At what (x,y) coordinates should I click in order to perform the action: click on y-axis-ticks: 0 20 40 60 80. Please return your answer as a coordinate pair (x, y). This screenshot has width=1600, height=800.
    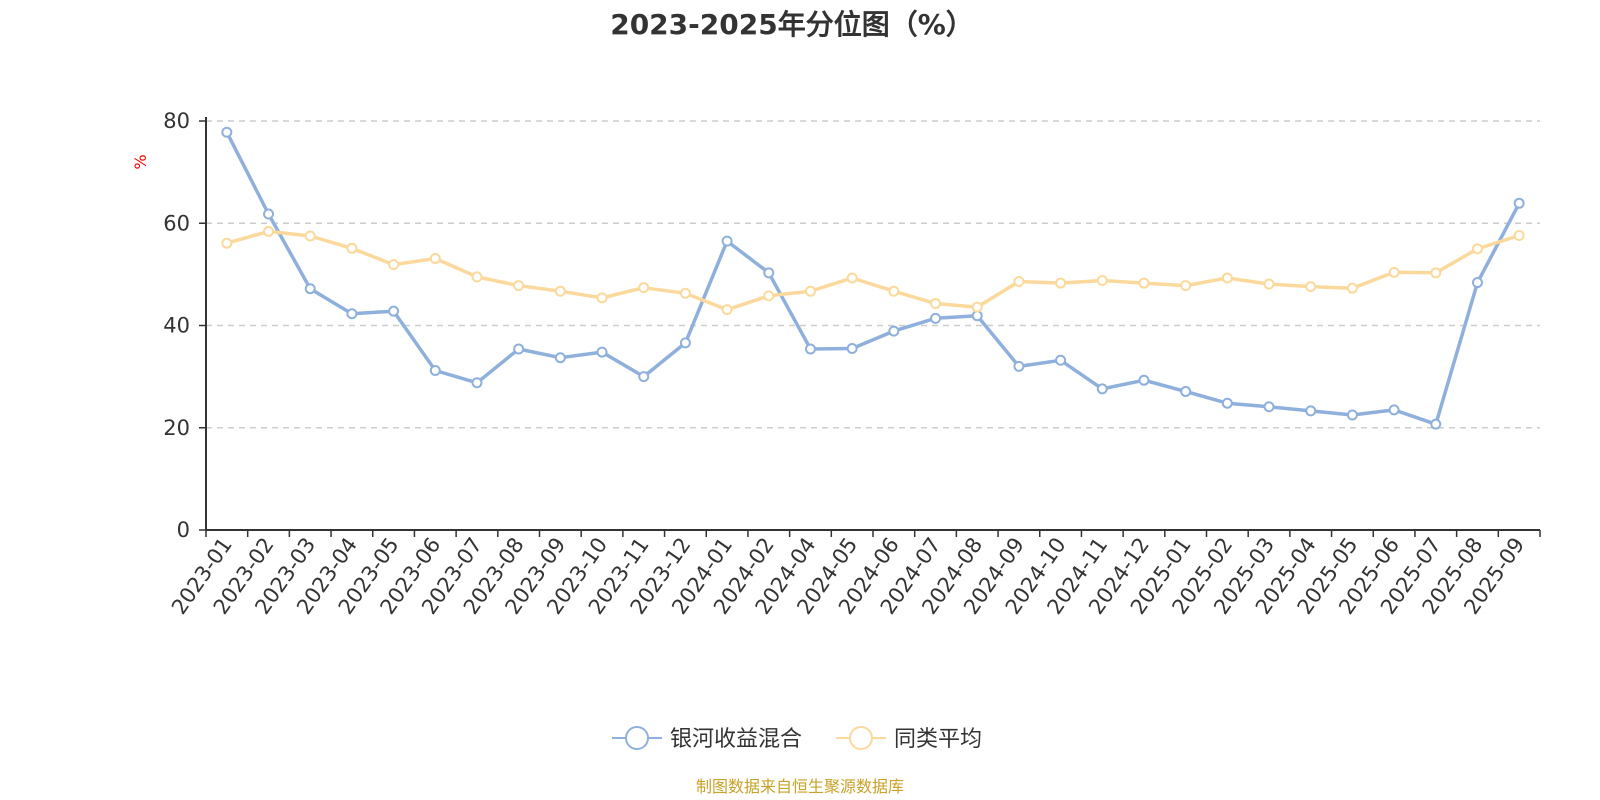
    Looking at the image, I should click on (184, 325).